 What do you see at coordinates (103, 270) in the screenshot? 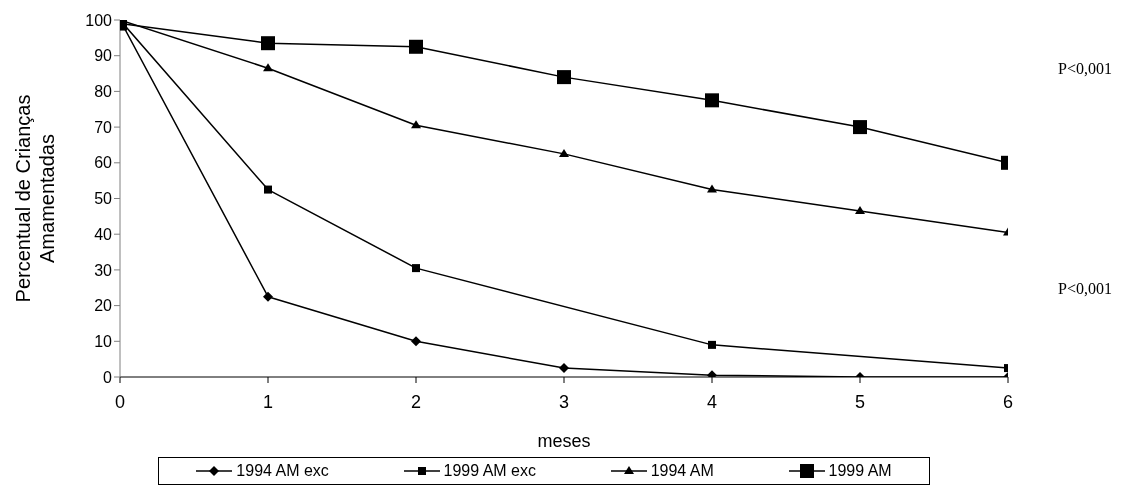
I see `y-tick-label: 30` at bounding box center [103, 270].